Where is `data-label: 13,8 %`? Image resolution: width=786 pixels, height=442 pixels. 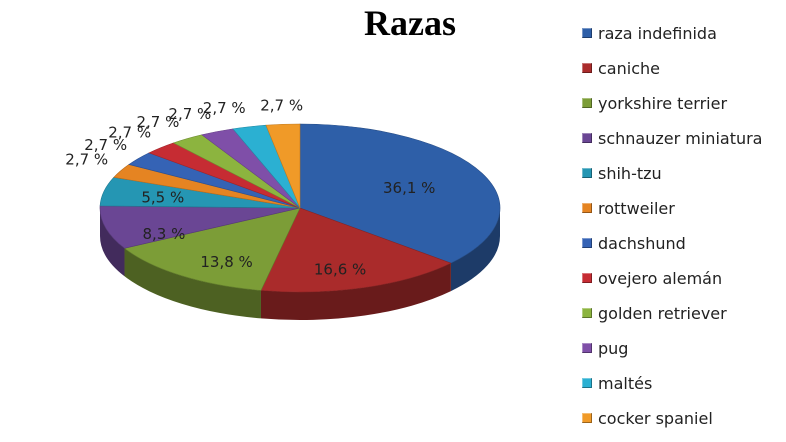 data-label: 13,8 % is located at coordinates (226, 262).